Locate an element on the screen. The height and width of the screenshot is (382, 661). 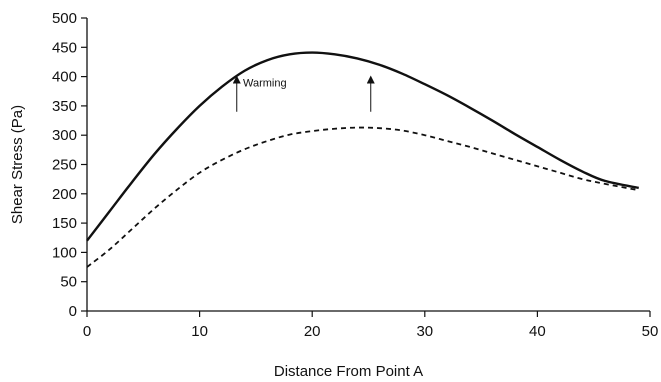
x-axis-ticks: 0 10 20 30 40 50 is located at coordinates (371, 325).